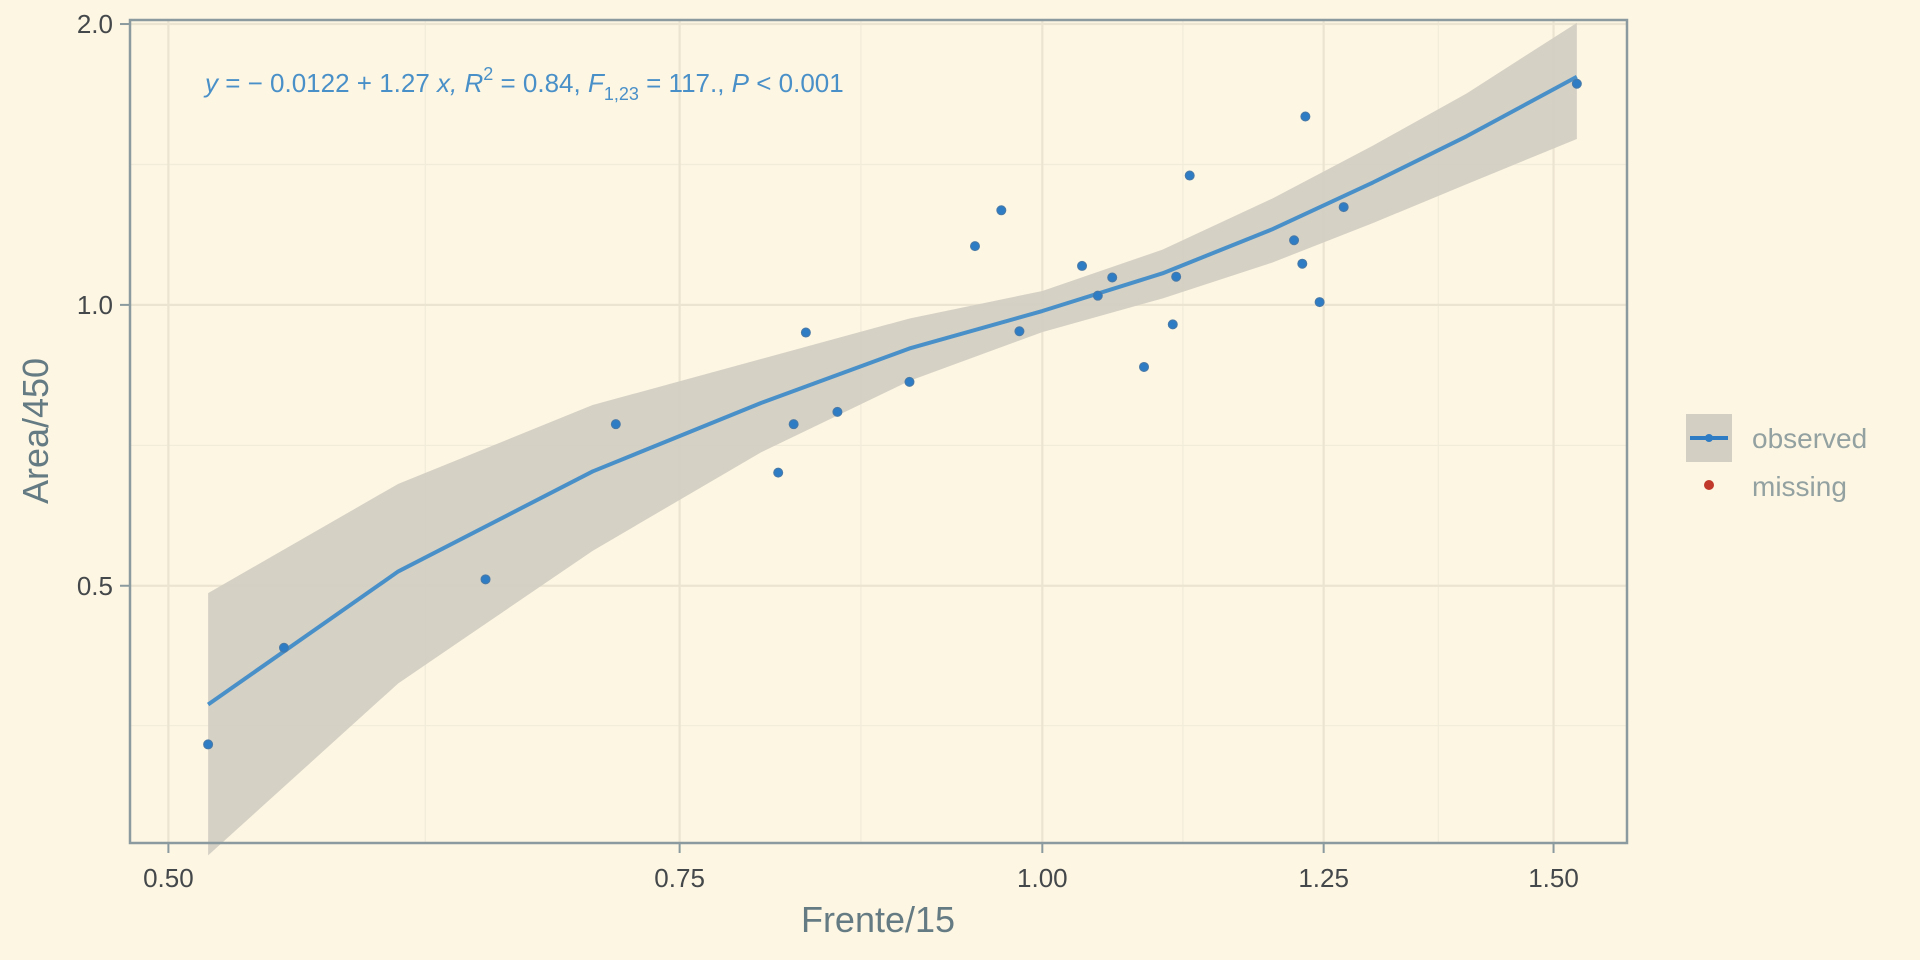 The width and height of the screenshot is (1920, 960). Describe the element at coordinates (1042, 878) in the screenshot. I see `x-tick-label-2: 1.00` at that location.